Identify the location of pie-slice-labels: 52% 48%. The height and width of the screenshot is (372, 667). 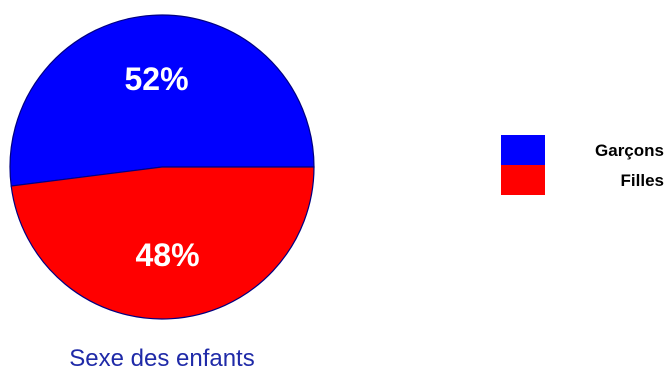
(161, 167).